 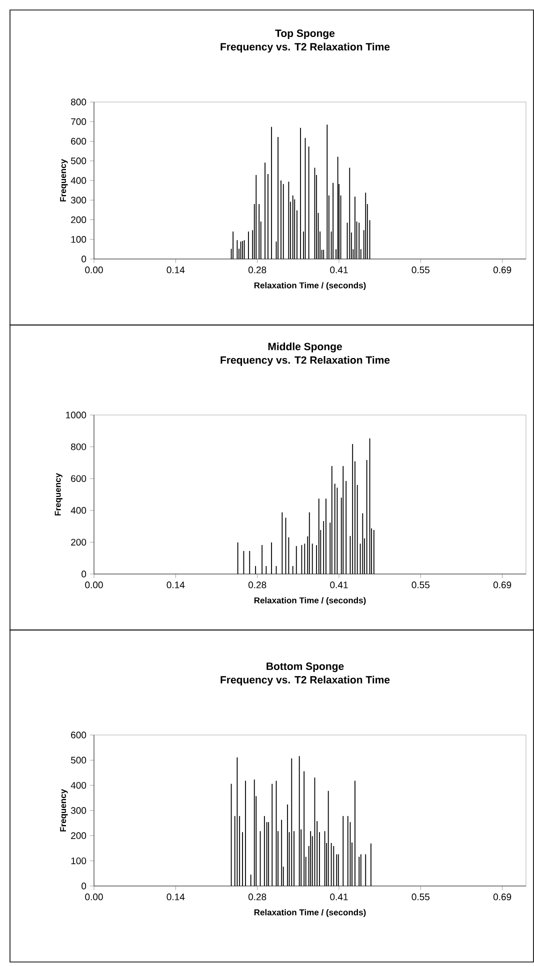 What do you see at coordinates (305, 347) in the screenshot?
I see `chart-title: Middle Sponge` at bounding box center [305, 347].